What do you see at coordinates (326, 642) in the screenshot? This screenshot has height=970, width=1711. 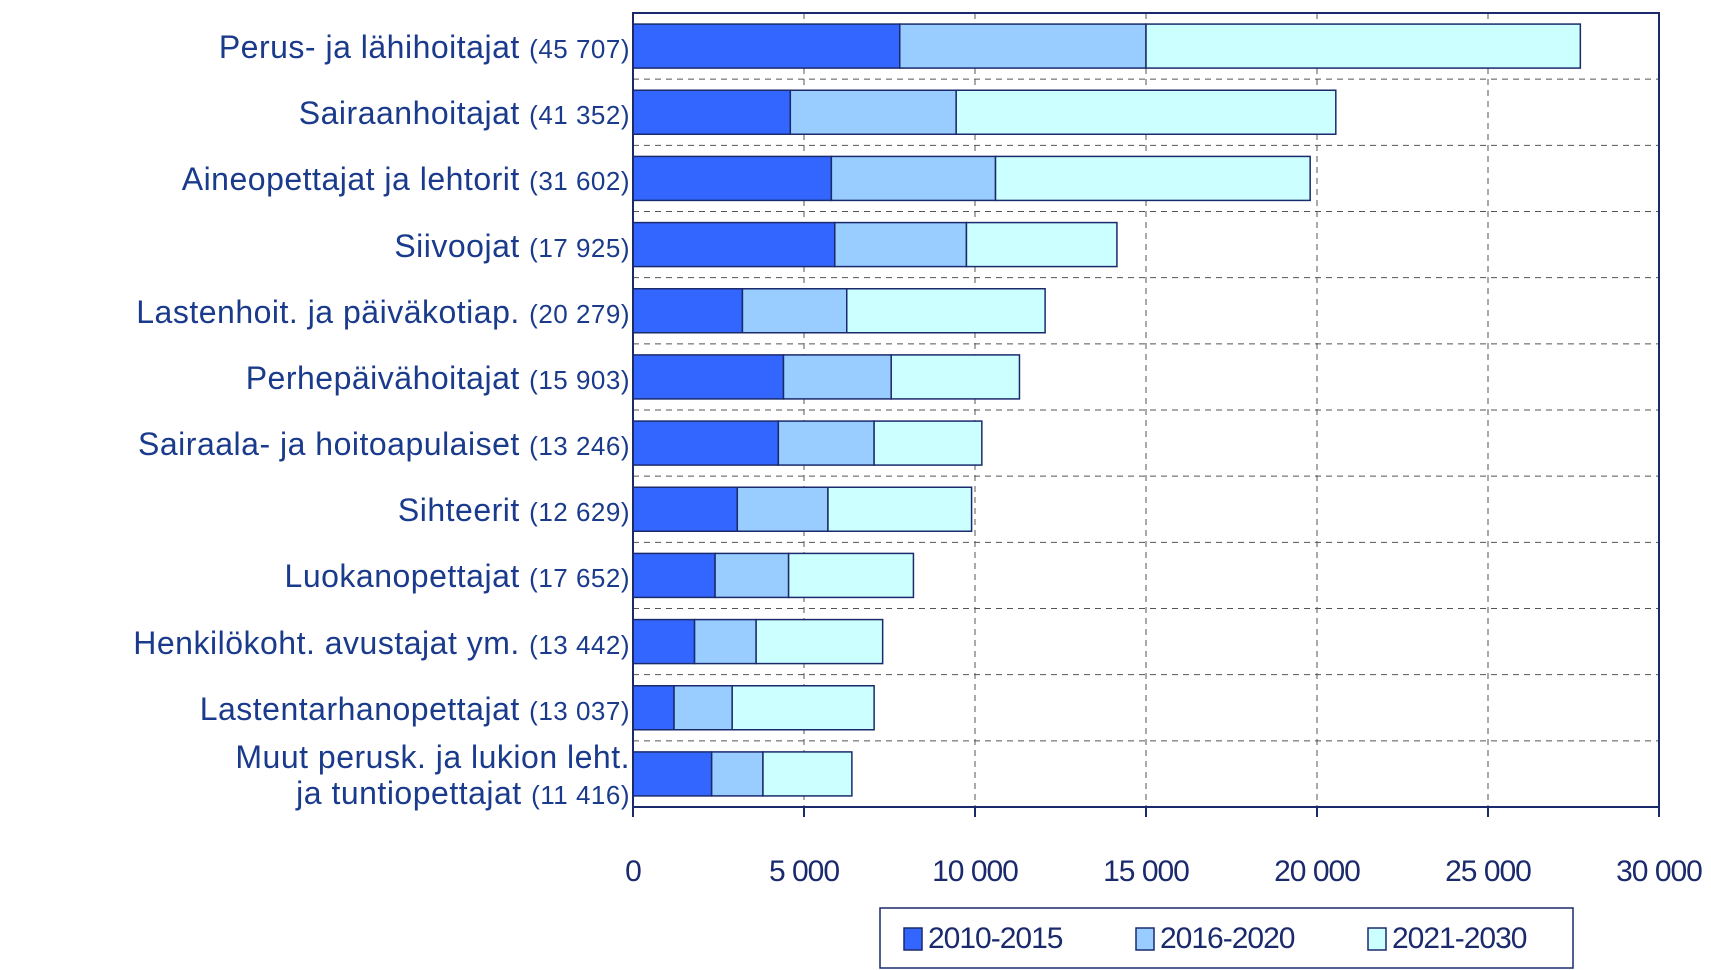 I see `category-name: Henkilökoht. avustajat ym.` at bounding box center [326, 642].